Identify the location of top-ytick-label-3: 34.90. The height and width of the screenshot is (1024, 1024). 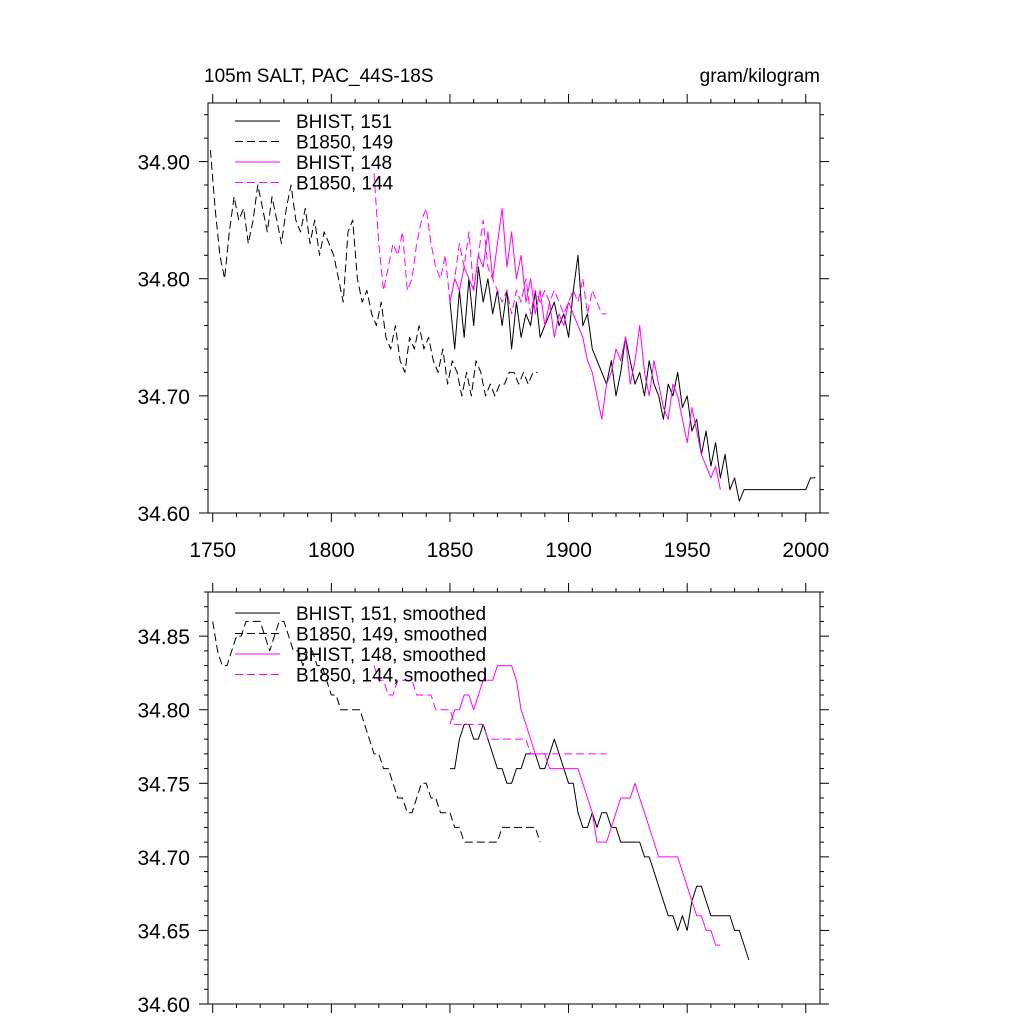
(163, 163).